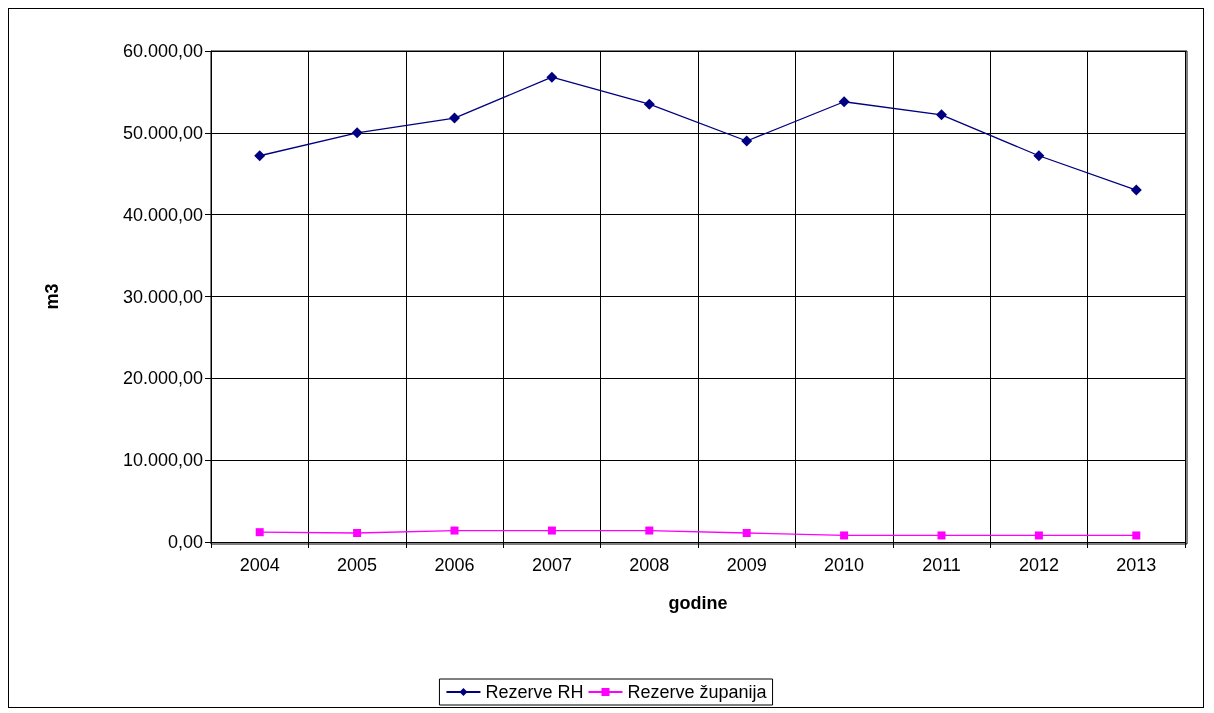 This screenshot has width=1214, height=713. Describe the element at coordinates (534, 692) in the screenshot. I see `legend-label: Rezerve RH` at that location.